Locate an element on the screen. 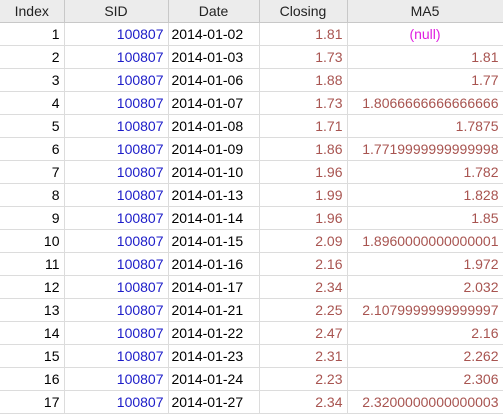 Image resolution: width=503 pixels, height=419 pixels. table-row: 1 100807 2014-01-02 1.81 (null) is located at coordinates (251, 34).